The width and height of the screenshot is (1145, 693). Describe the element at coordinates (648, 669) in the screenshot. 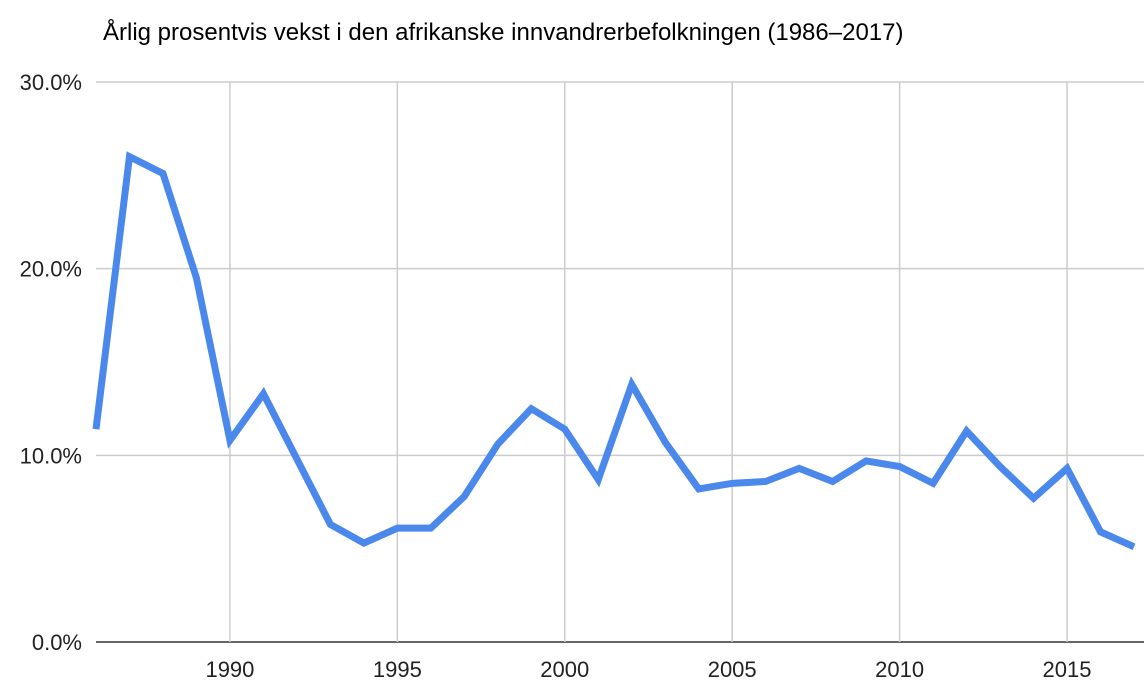

I see `x-axis-ticks: 1990 1995 2000 2005 2010 2015` at that location.